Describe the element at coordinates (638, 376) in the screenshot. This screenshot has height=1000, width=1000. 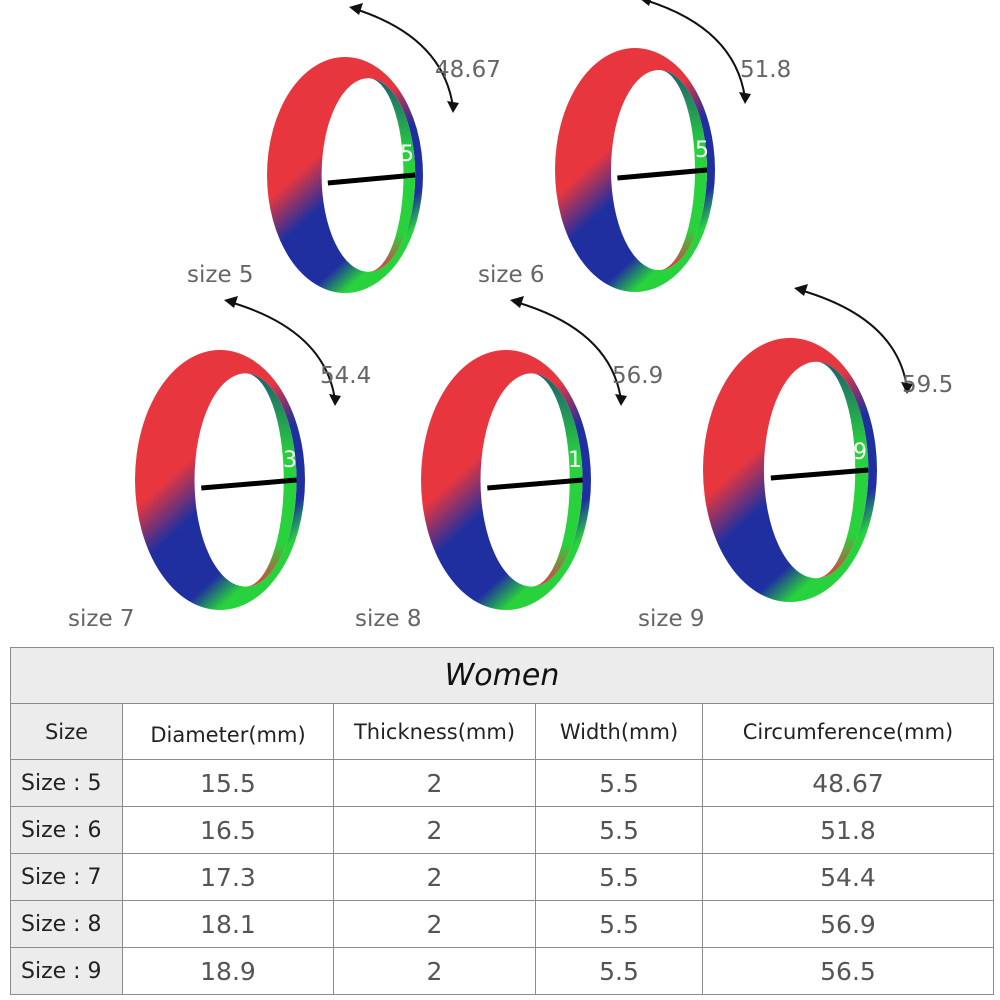
I see `circumference-label: 56.9` at that location.